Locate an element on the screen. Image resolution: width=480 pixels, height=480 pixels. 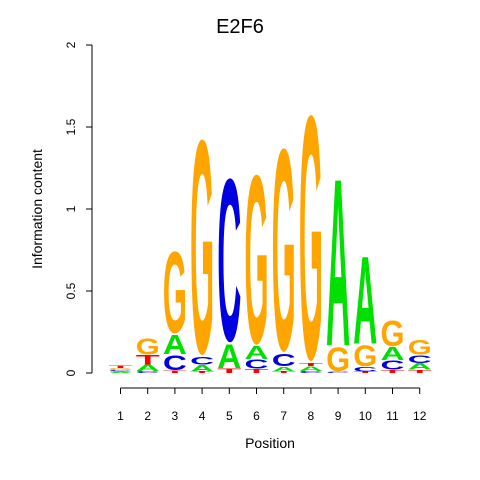
x-tick-label: 11 is located at coordinates (392, 416).